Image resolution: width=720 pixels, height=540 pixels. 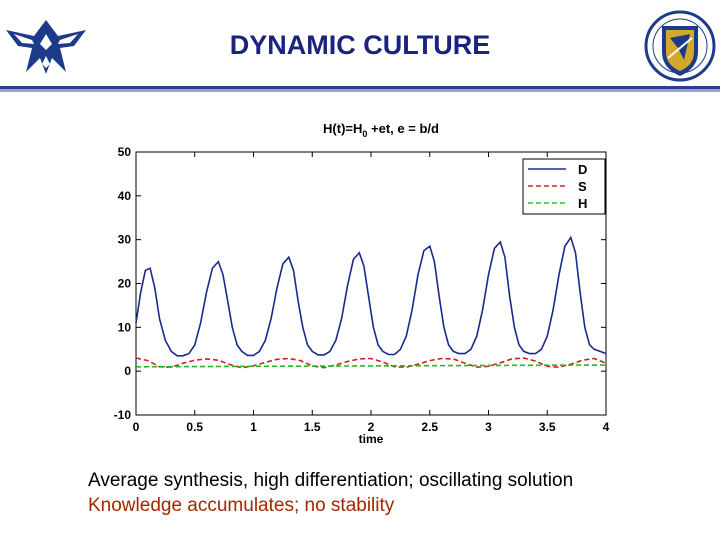 I want to click on chart-title: H(t)=H0 +et, e = b/d, so click(x=381, y=130).